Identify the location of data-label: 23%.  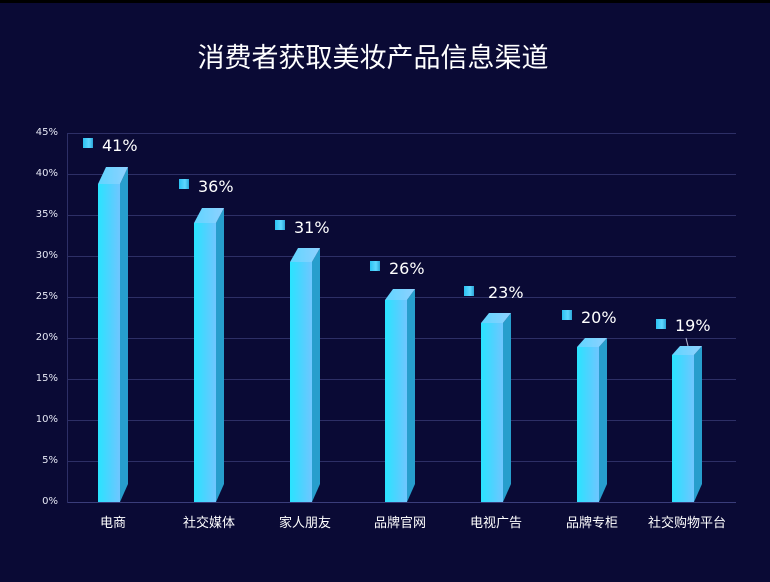
(506, 292).